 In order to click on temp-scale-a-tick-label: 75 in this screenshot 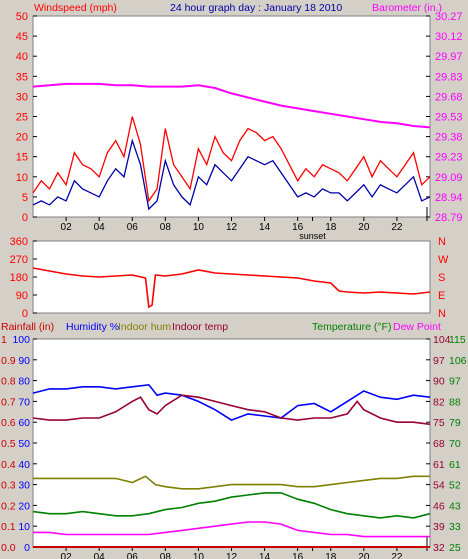, I will do `click(439, 423)`.